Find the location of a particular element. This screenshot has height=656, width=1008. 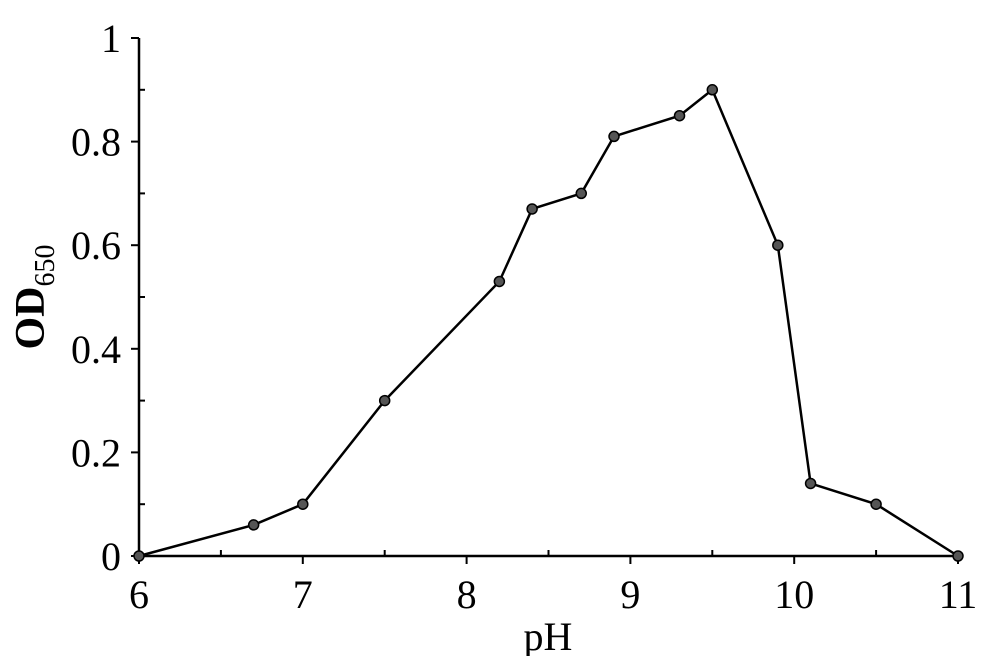

y-axis-label-subscript: 650 is located at coordinates (45, 266).